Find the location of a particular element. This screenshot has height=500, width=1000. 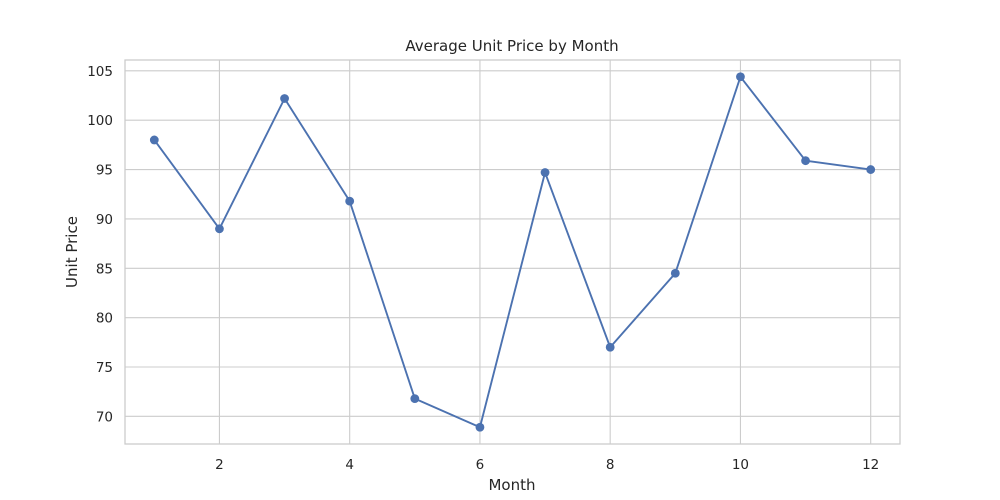

x-tick-label: 8 is located at coordinates (610, 465).